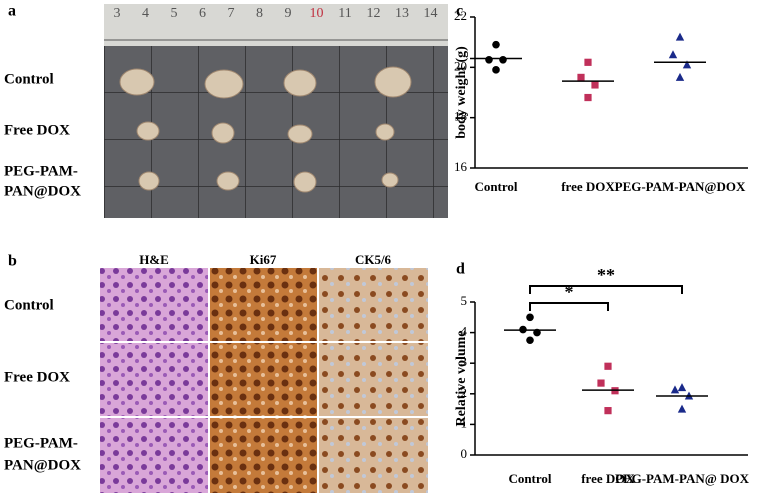  Describe the element at coordinates (12, 11) in the screenshot. I see `panel-label: a` at that location.